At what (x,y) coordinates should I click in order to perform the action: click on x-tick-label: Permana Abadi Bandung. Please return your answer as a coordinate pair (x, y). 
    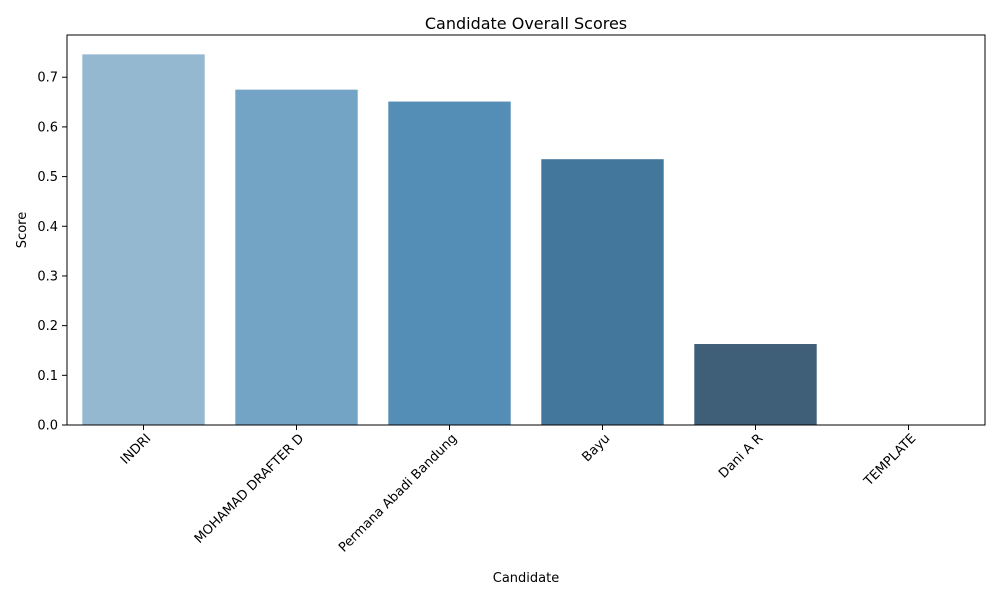
    Looking at the image, I should click on (398, 493).